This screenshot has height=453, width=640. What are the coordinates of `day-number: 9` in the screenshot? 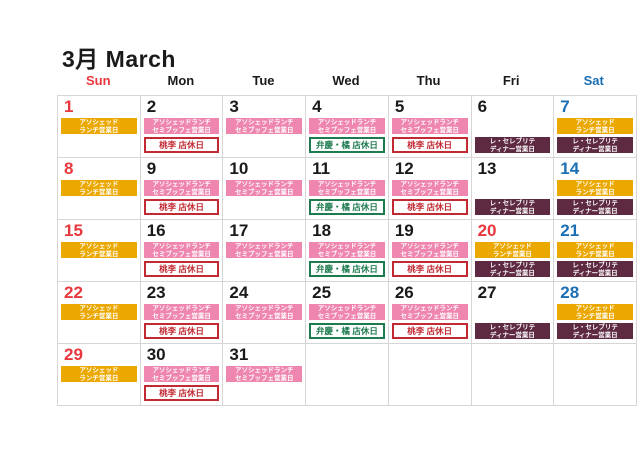 It's located at (151, 168).